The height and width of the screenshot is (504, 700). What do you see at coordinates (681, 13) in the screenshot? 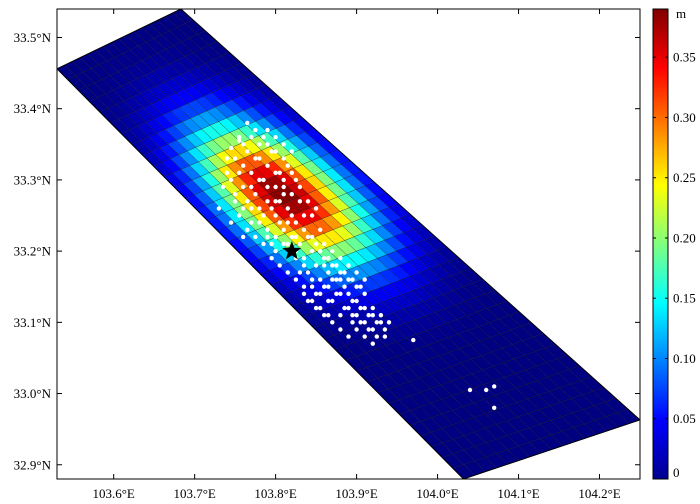
I see `colorbar-unit-label: m` at bounding box center [681, 13].